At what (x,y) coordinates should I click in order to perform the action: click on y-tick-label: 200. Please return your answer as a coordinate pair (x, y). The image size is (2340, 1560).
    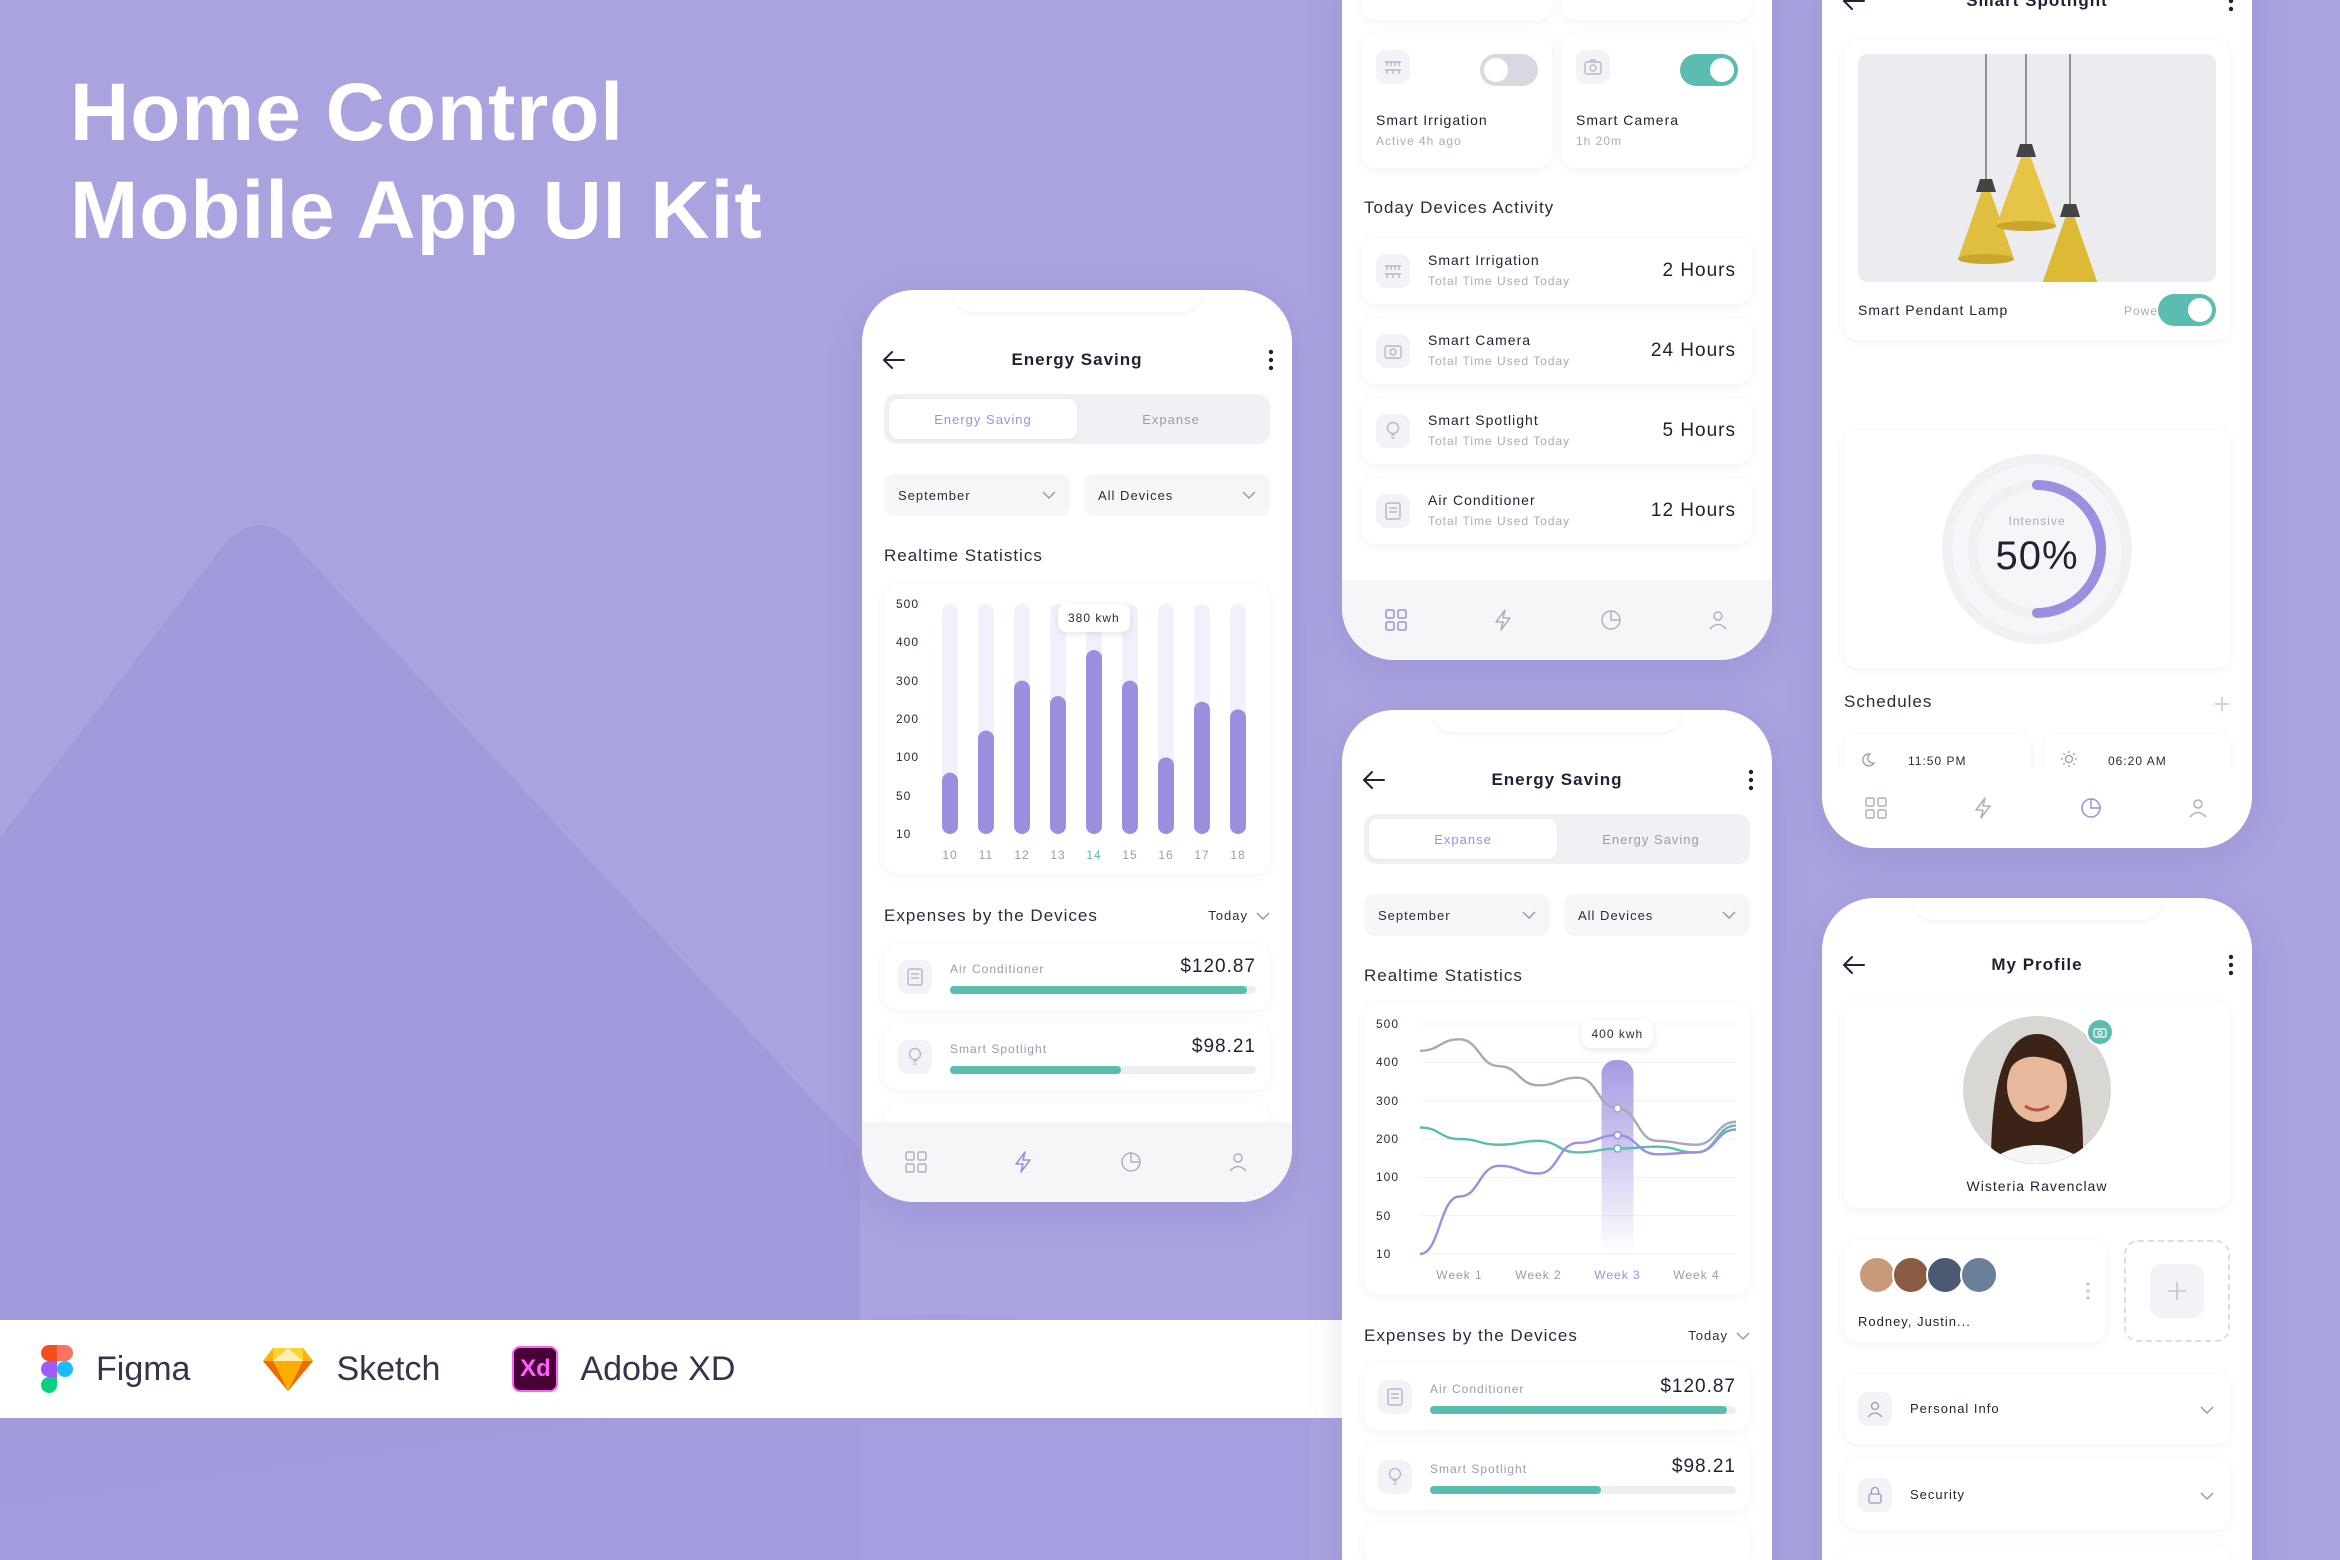
    Looking at the image, I should click on (908, 719).